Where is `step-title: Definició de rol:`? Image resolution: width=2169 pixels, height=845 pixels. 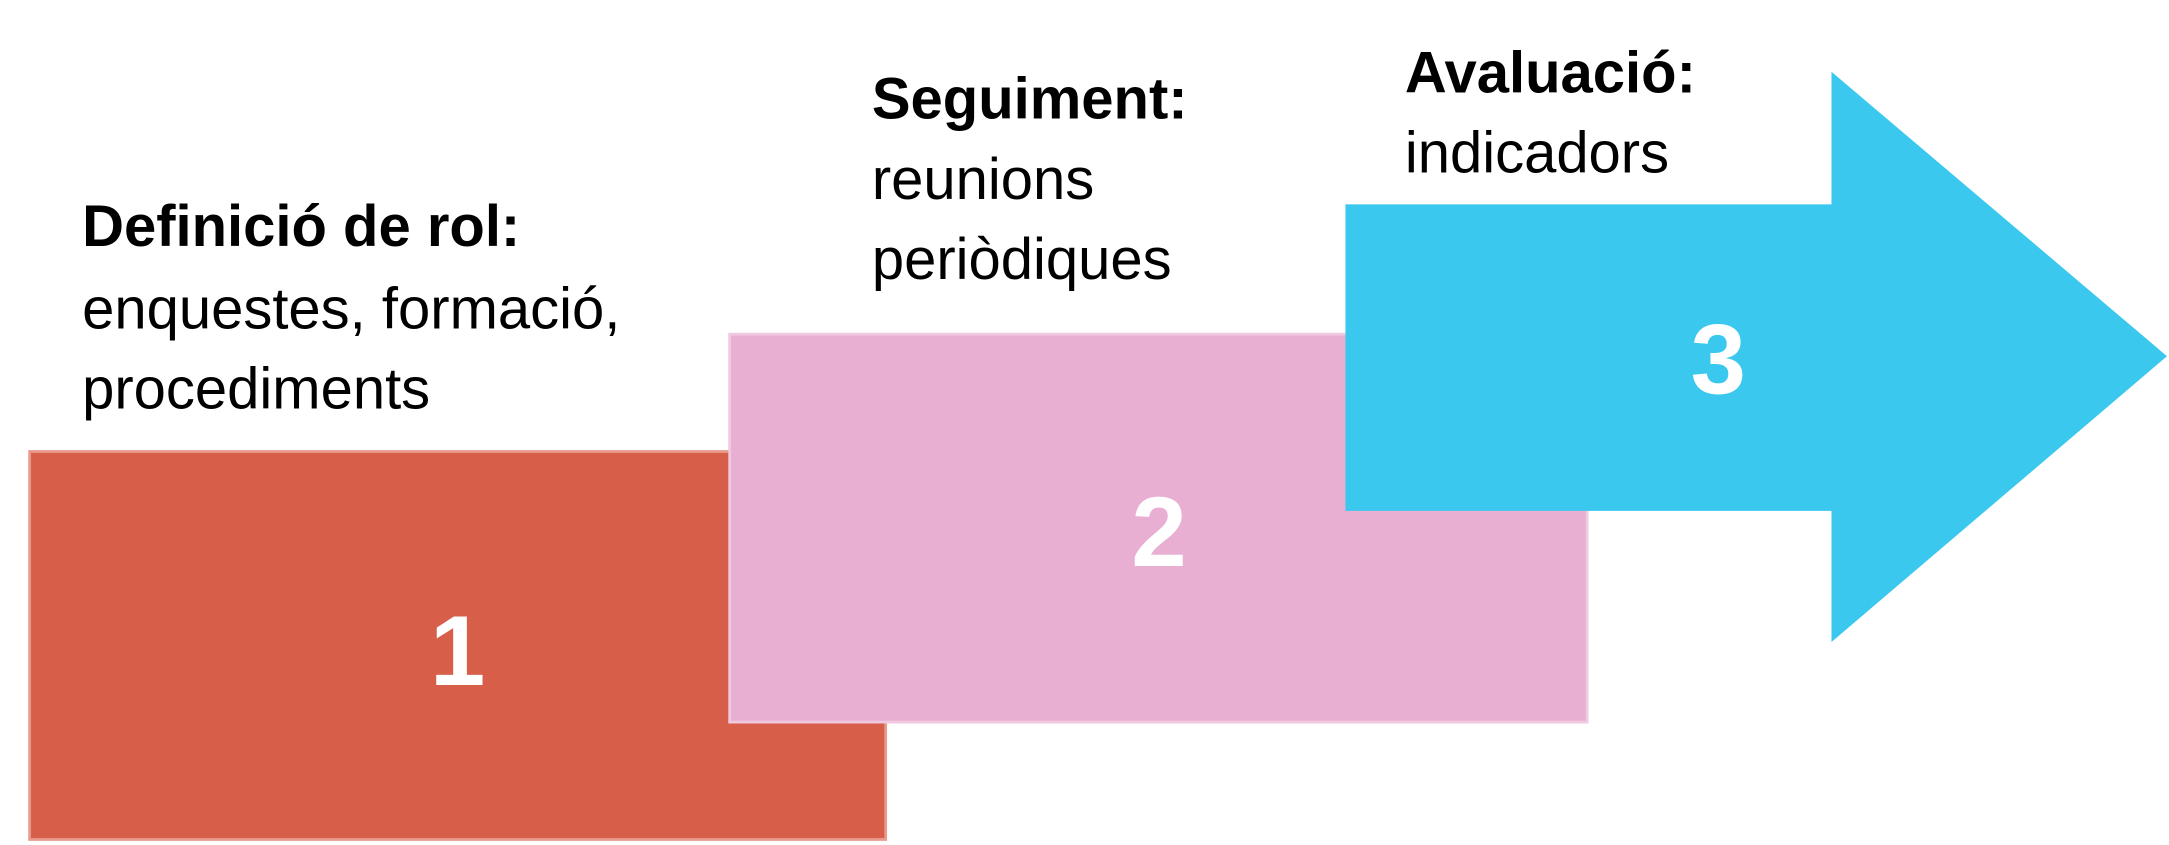
step-title: Definició de rol: is located at coordinates (301, 227).